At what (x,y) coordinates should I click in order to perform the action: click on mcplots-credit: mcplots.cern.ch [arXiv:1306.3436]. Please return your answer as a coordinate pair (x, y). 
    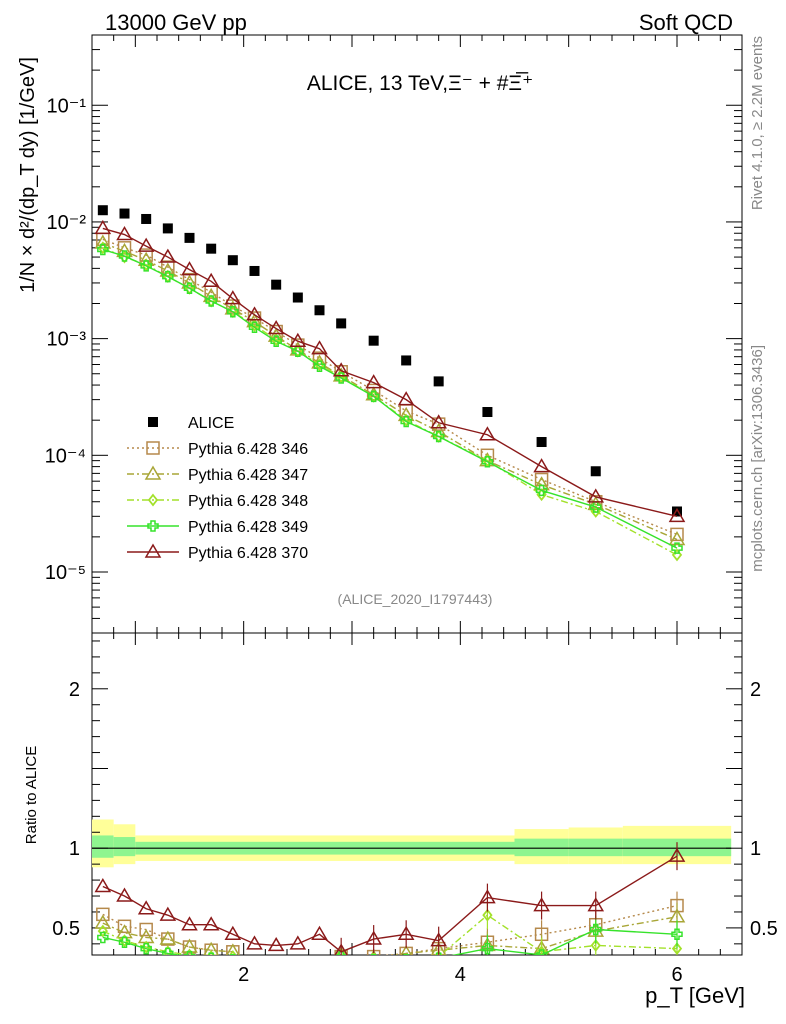
    Looking at the image, I should click on (757, 458).